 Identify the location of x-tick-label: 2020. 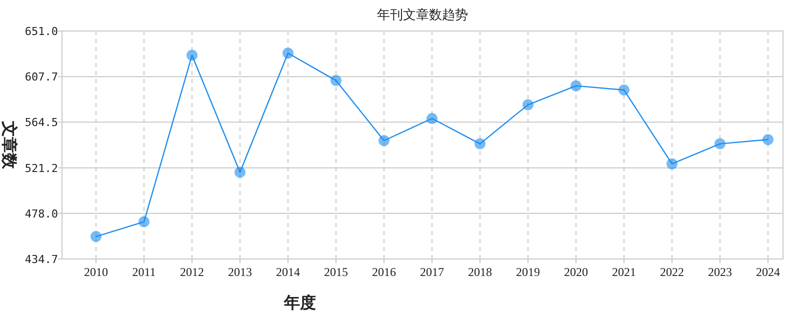
(576, 272).